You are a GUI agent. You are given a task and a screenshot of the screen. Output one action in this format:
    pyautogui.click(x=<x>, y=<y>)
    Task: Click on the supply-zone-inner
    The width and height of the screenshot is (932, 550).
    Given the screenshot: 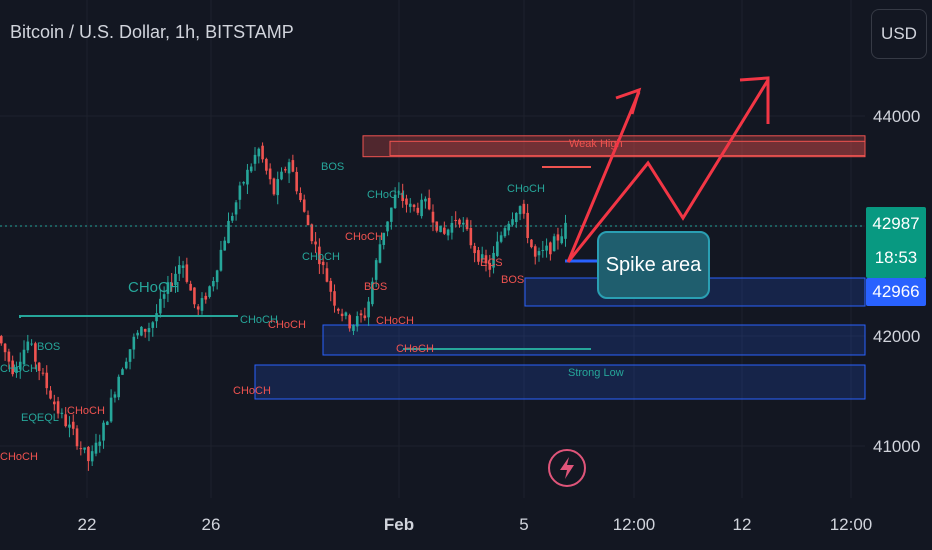 What is the action you would take?
    pyautogui.click(x=627, y=148)
    